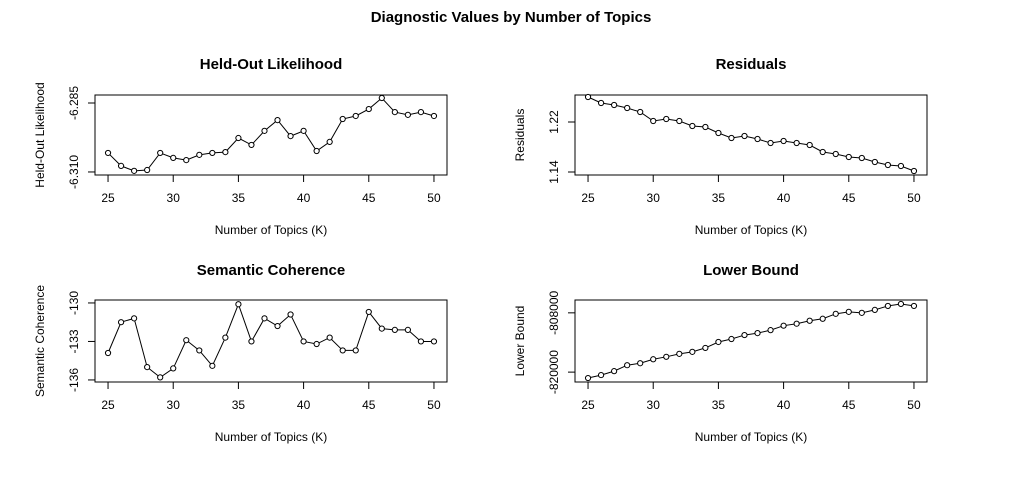 Image resolution: width=1023 pixels, height=477 pixels. I want to click on y-tick-label: -820000, so click(554, 372).